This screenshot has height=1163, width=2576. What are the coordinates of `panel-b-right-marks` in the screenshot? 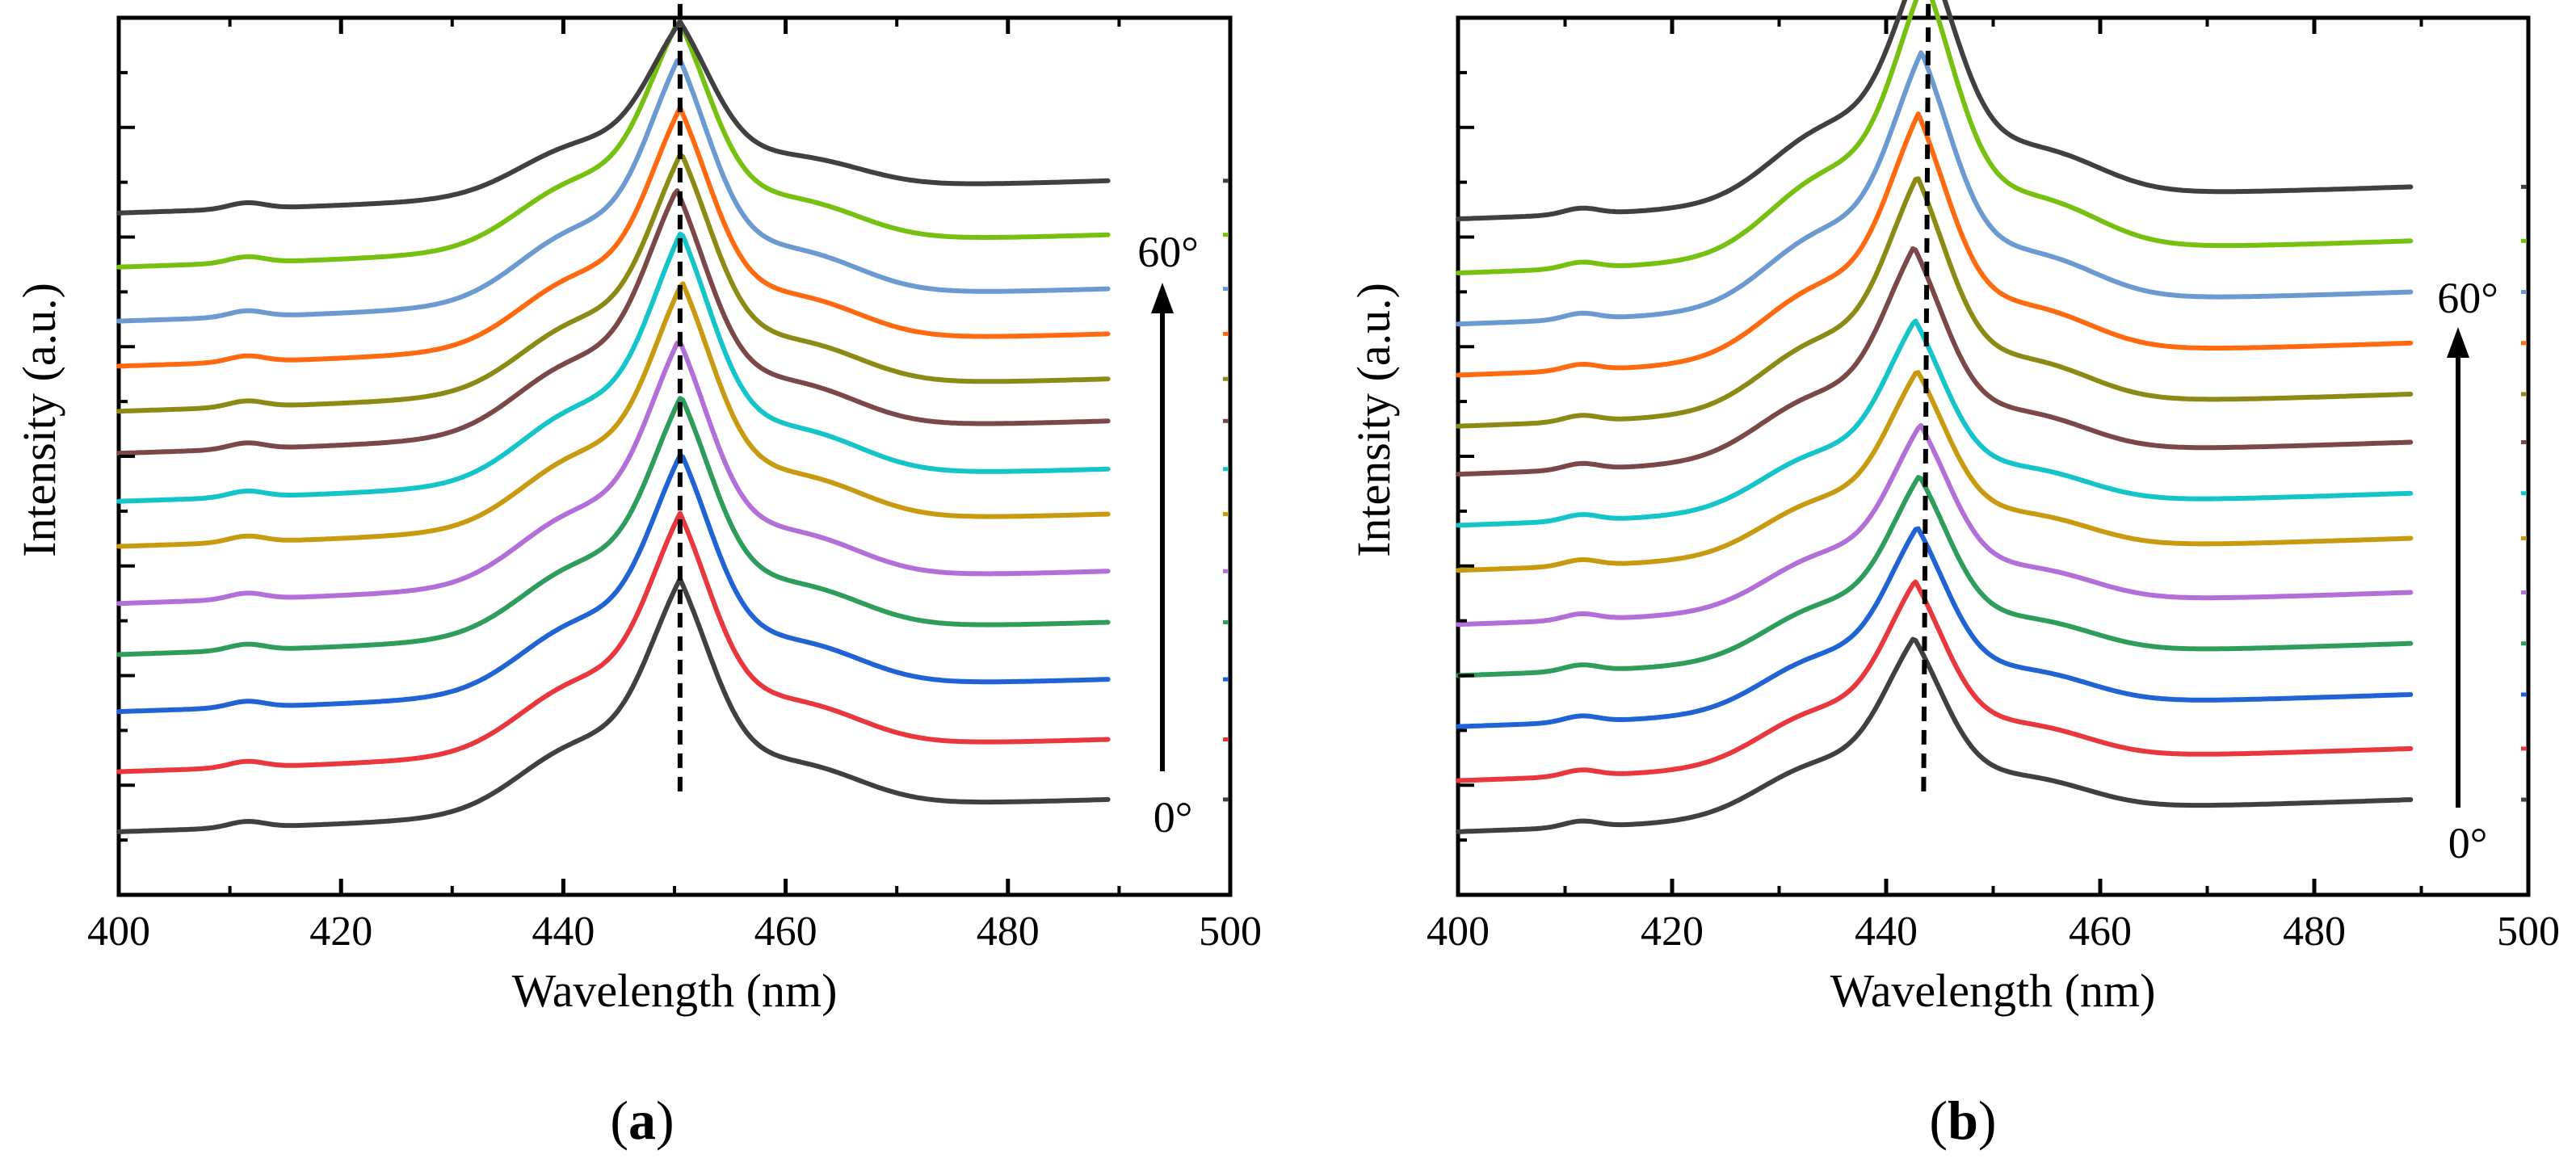 It's located at (2524, 493).